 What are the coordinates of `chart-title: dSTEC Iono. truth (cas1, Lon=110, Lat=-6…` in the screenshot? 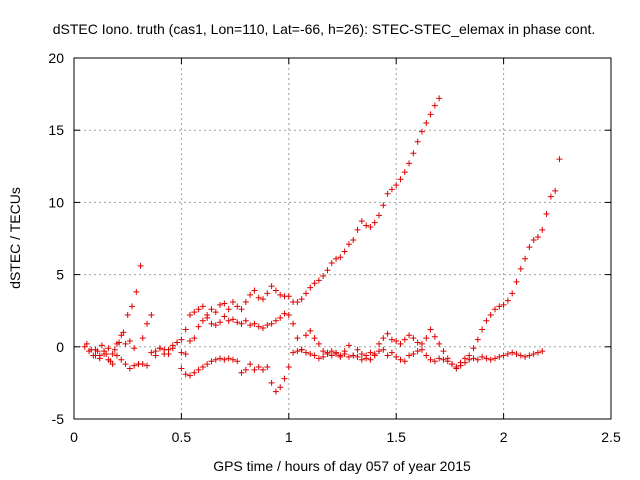 It's located at (324, 29).